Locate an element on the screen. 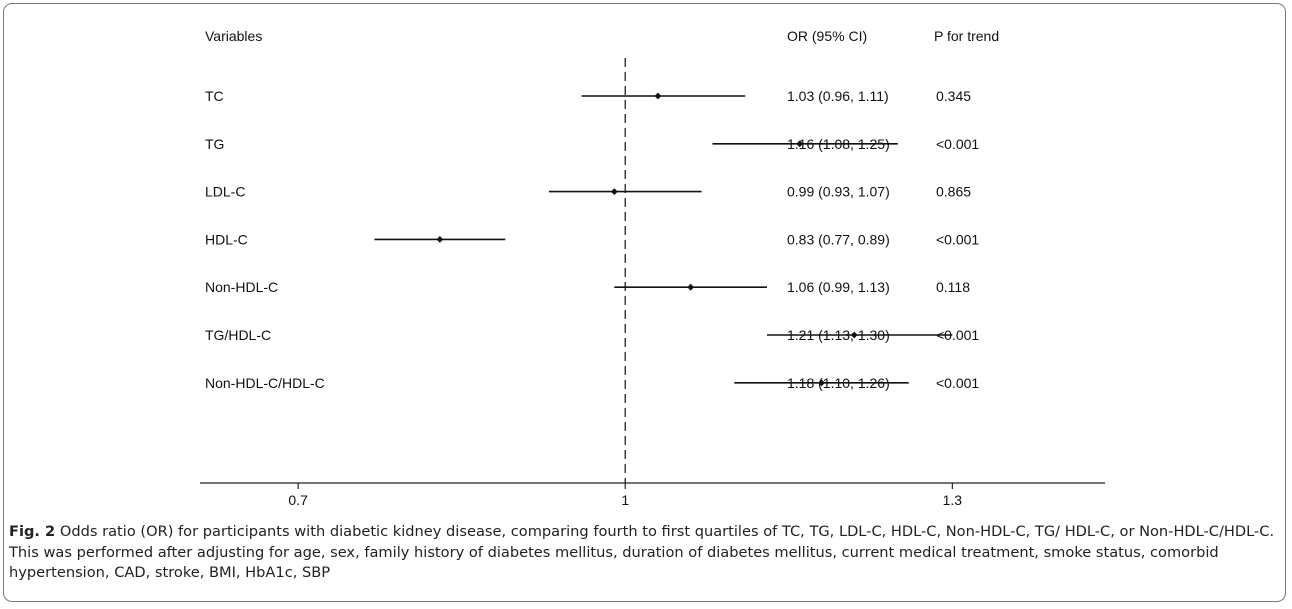 This screenshot has width=1292, height=609. header-variables: Variables is located at coordinates (233, 36).